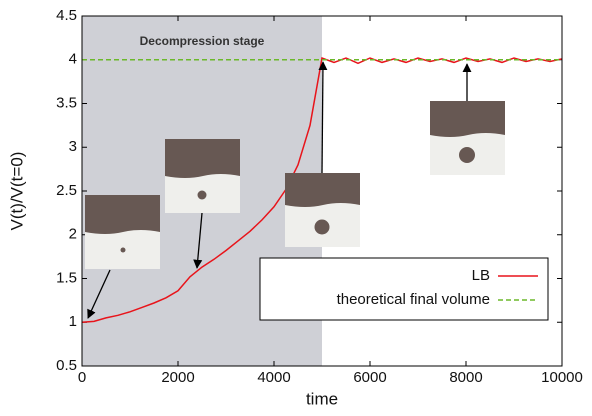 Image resolution: width=592 pixels, height=416 pixels. What do you see at coordinates (82, 377) in the screenshot?
I see `x-tick-label: 0` at bounding box center [82, 377].